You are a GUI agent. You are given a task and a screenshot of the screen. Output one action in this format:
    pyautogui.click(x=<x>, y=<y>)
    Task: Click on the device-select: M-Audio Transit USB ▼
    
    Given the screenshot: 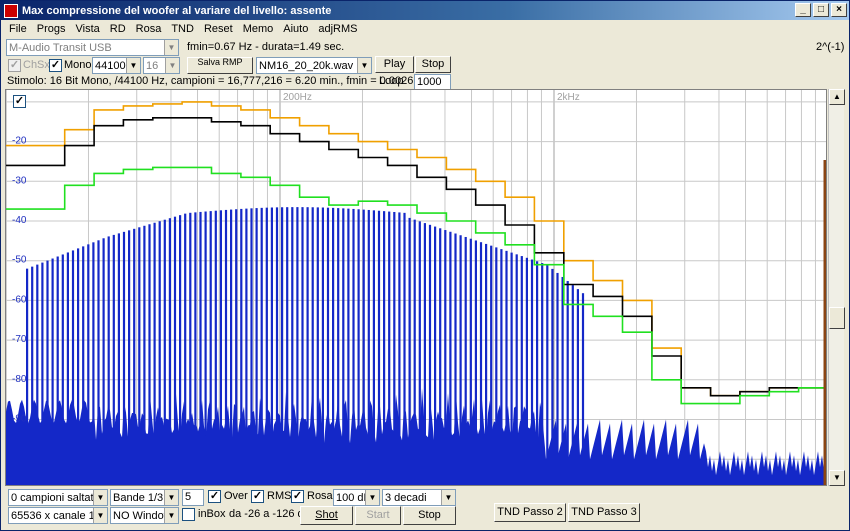 What is the action you would take?
    pyautogui.click(x=92, y=47)
    